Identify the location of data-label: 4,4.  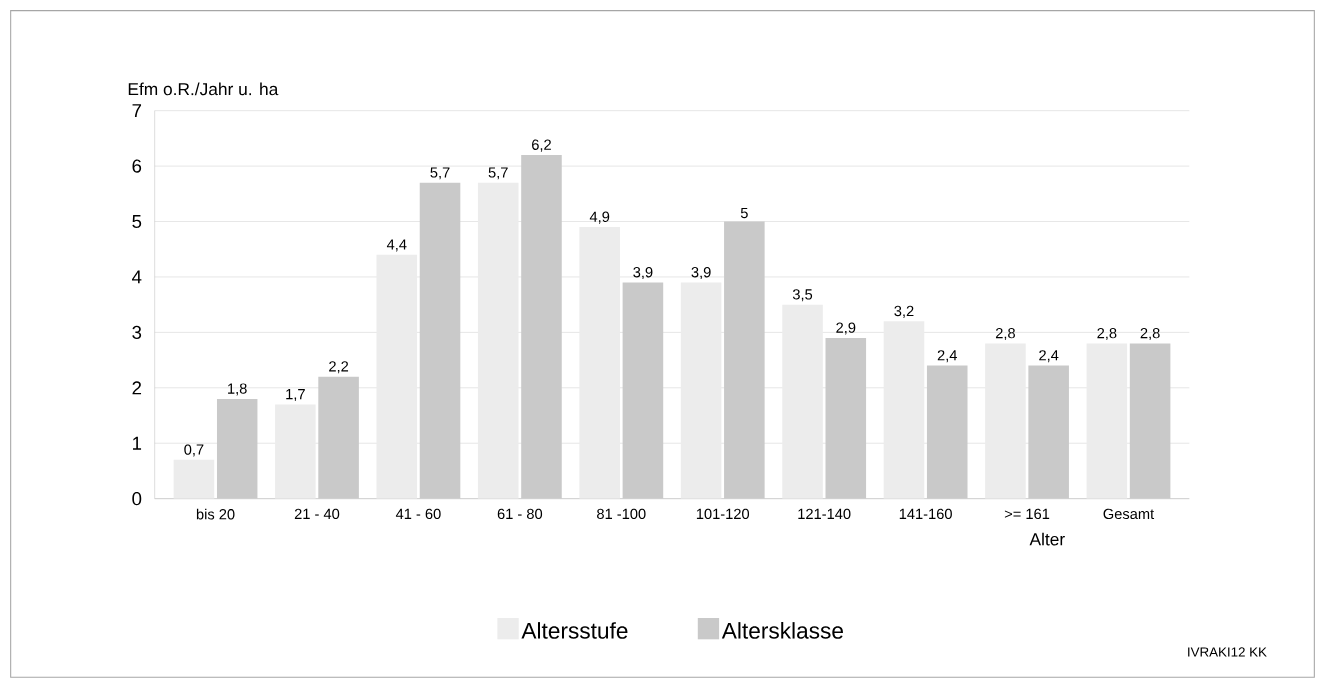
(396, 245).